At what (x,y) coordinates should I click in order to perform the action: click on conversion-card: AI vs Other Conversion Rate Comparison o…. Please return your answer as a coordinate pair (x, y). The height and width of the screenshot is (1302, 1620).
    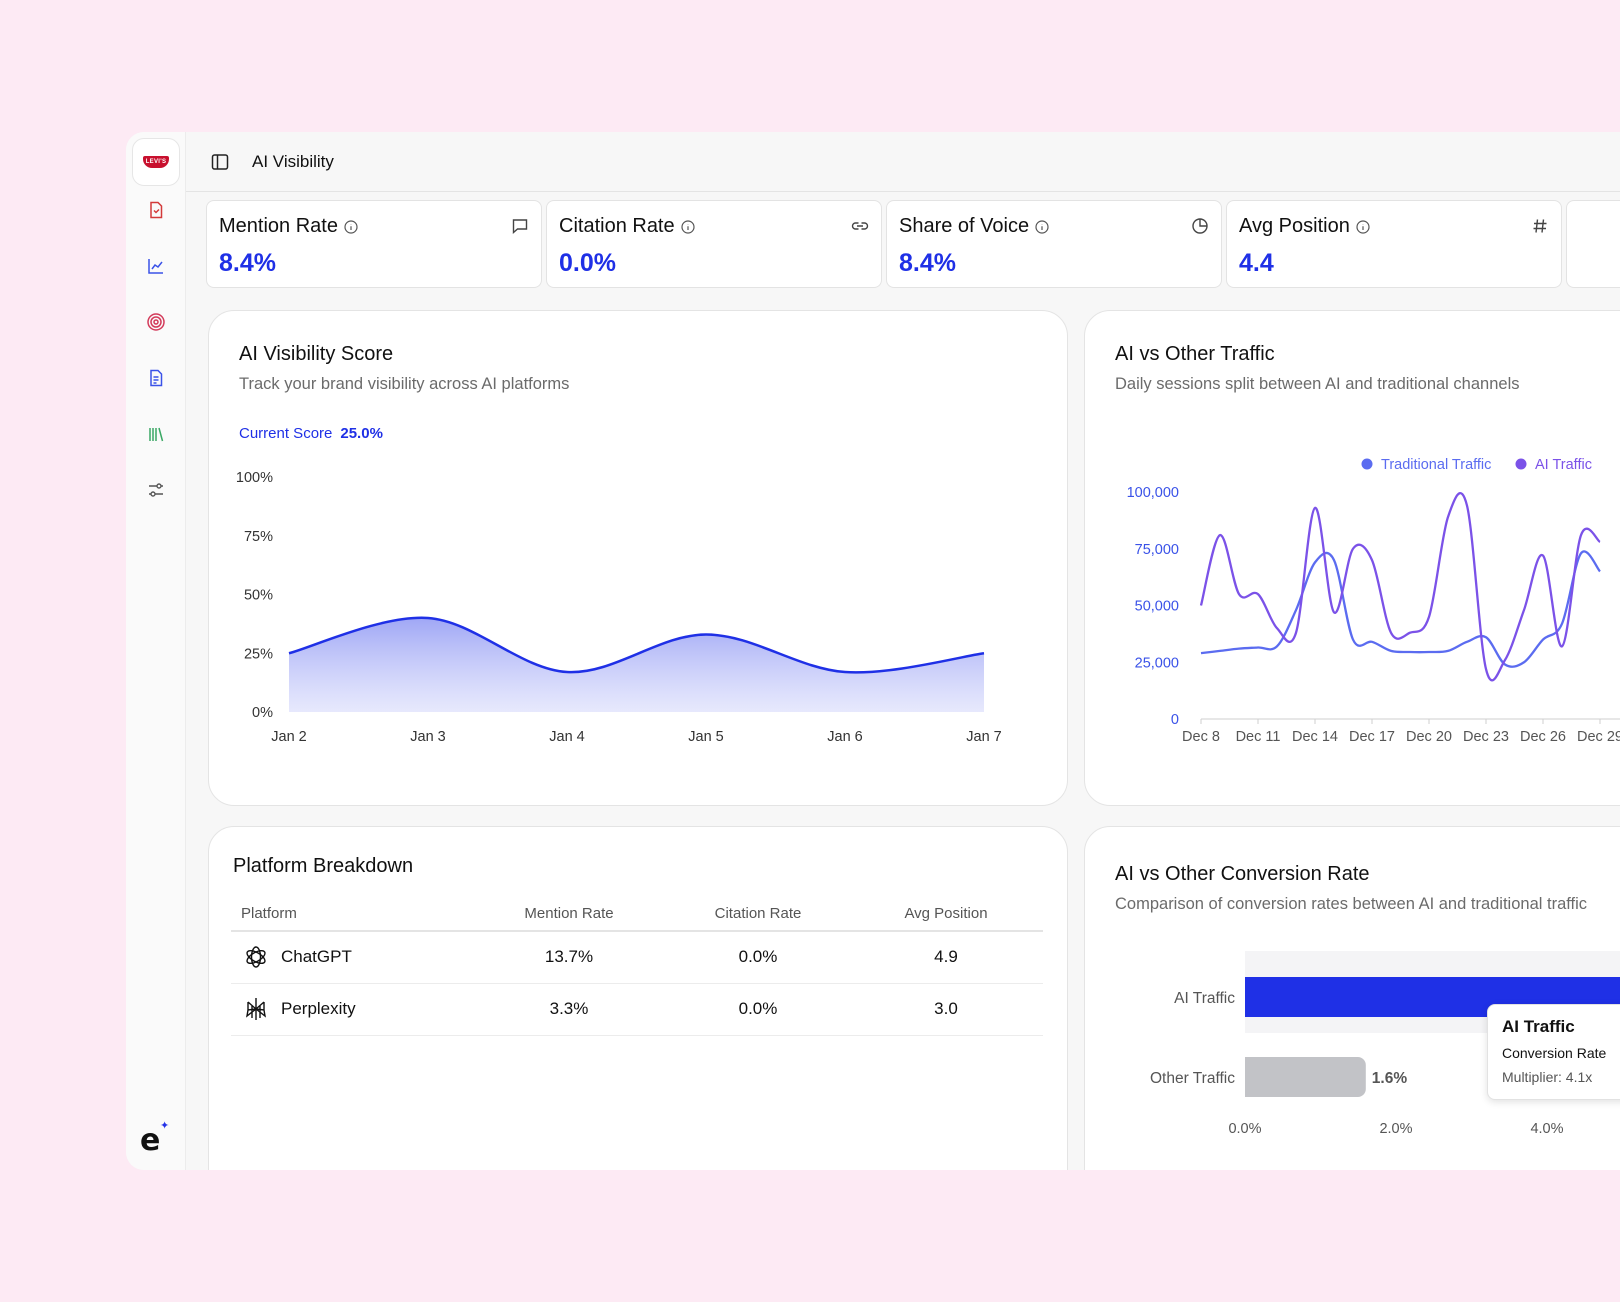
    Looking at the image, I should click on (1352, 998).